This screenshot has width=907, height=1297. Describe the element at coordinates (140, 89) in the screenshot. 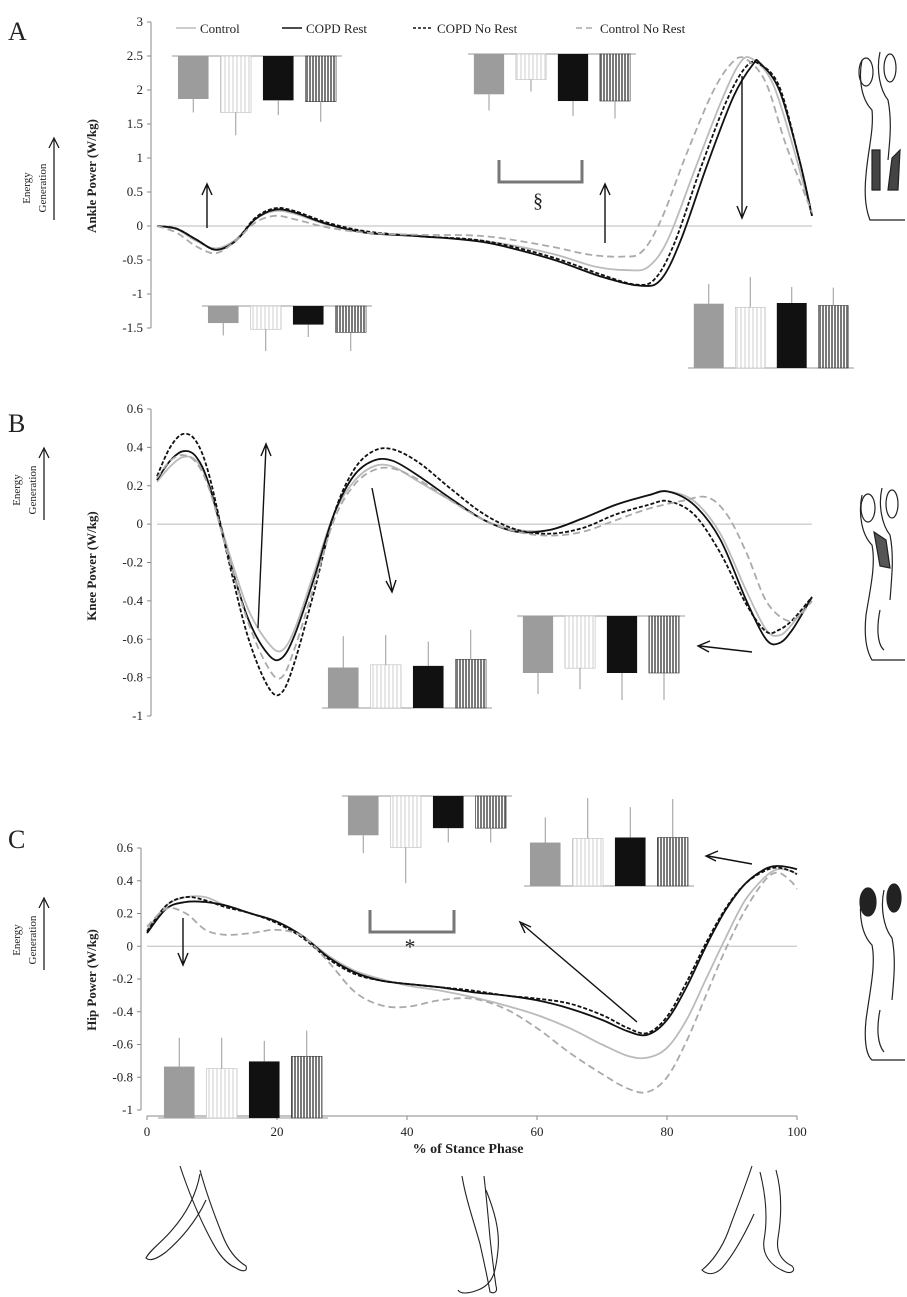

I see `y-tick-label: 2` at that location.